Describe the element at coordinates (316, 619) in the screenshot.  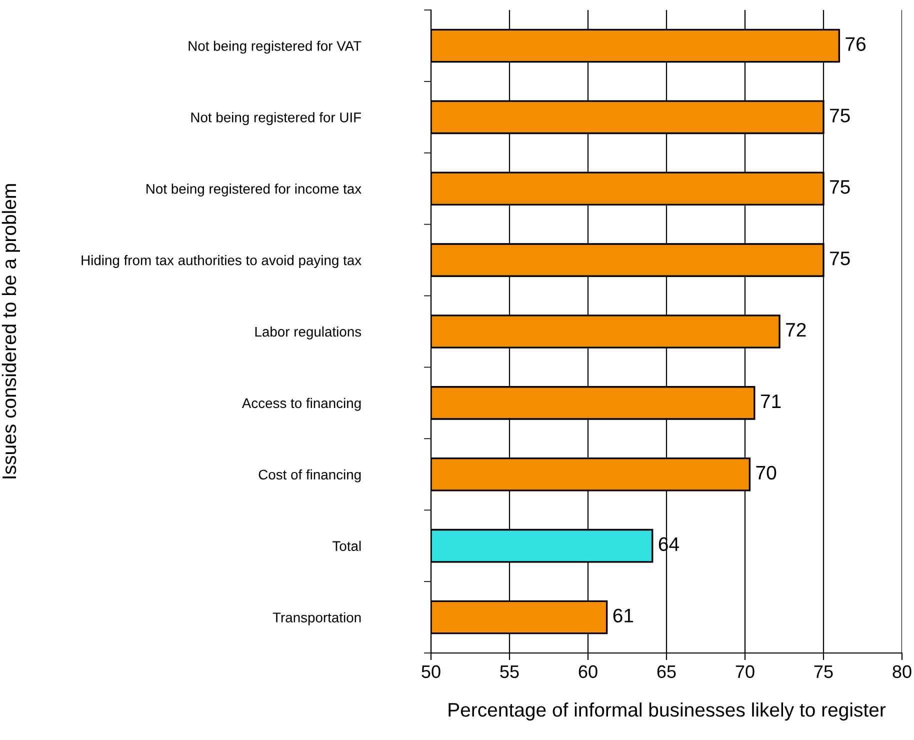
I see `y-tick-label: Transportation` at that location.